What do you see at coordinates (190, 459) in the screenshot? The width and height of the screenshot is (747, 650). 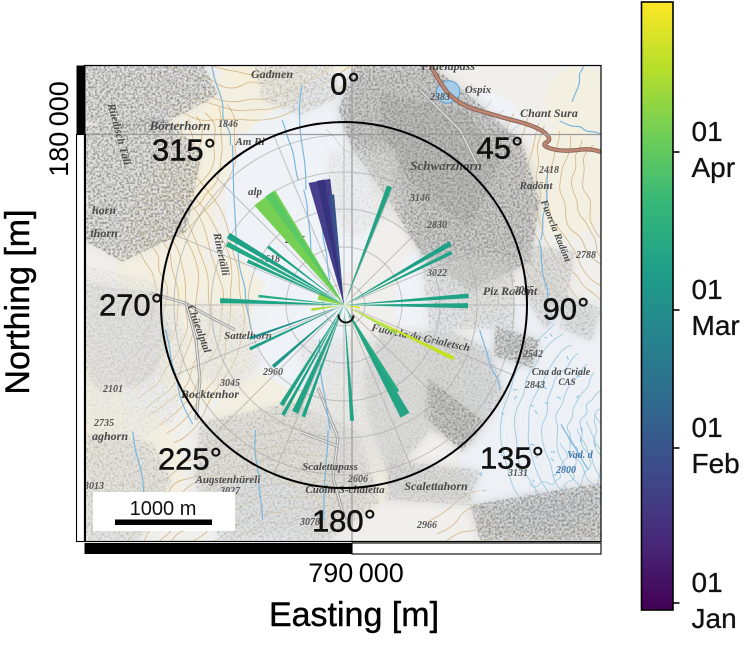 I see `svg-text: 225°` at bounding box center [190, 459].